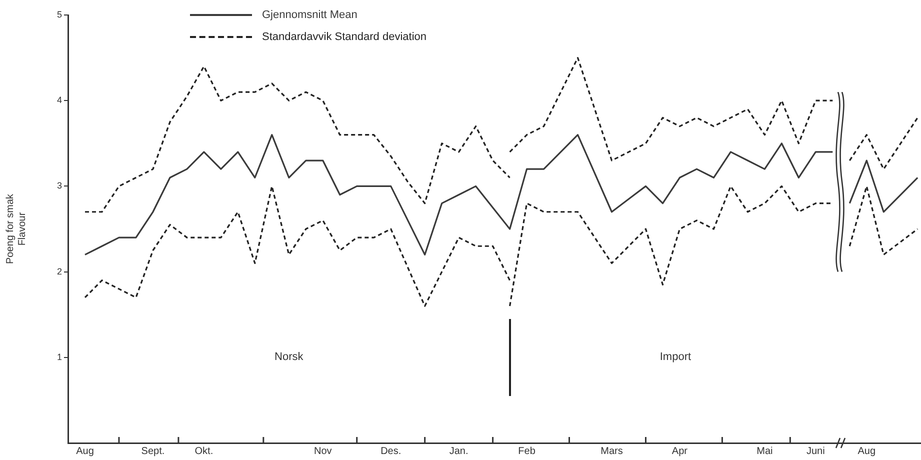  What do you see at coordinates (16, 228) in the screenshot?
I see `y-axis-title: Poeng for smak Flavour` at bounding box center [16, 228].